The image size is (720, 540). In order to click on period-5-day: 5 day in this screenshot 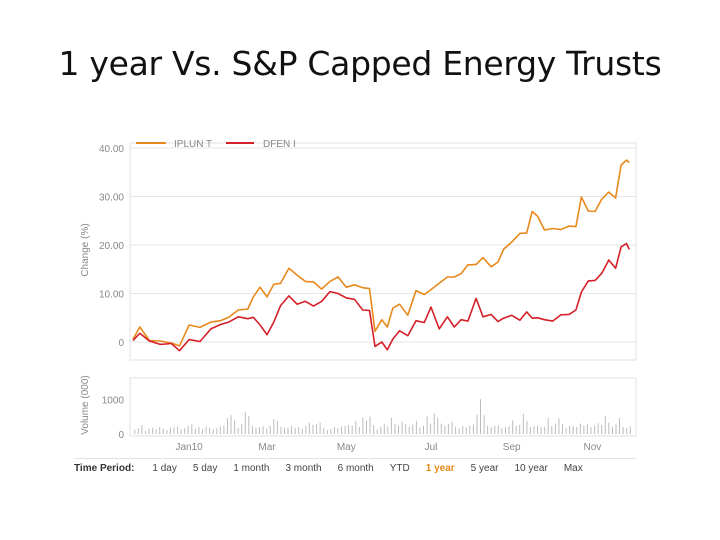, I will do `click(205, 468)`.